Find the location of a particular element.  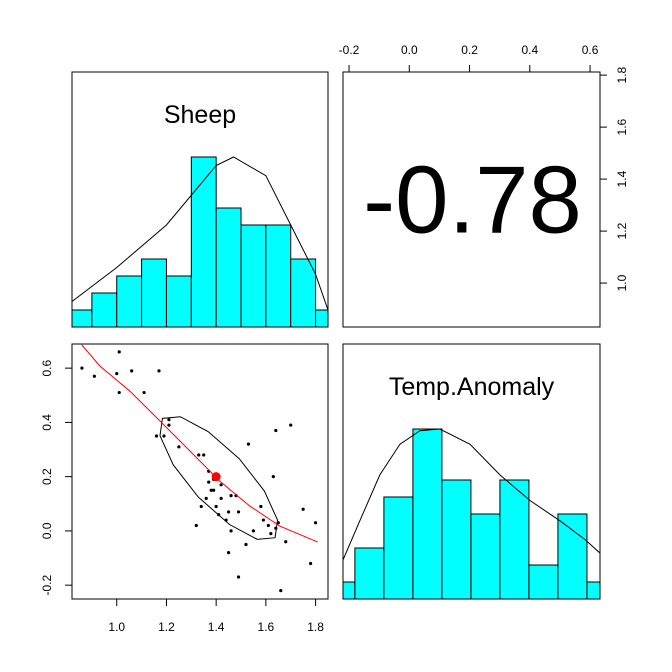

y-tick-label: 0.4 is located at coordinates (47, 422).